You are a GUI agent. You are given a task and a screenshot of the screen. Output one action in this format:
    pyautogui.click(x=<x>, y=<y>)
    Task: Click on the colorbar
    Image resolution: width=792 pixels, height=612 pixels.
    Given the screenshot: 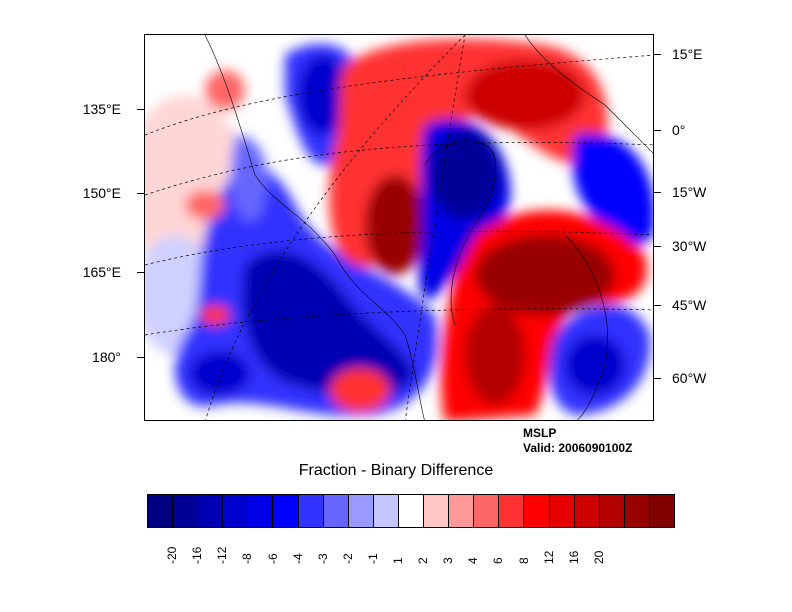 What is the action you would take?
    pyautogui.click(x=411, y=511)
    